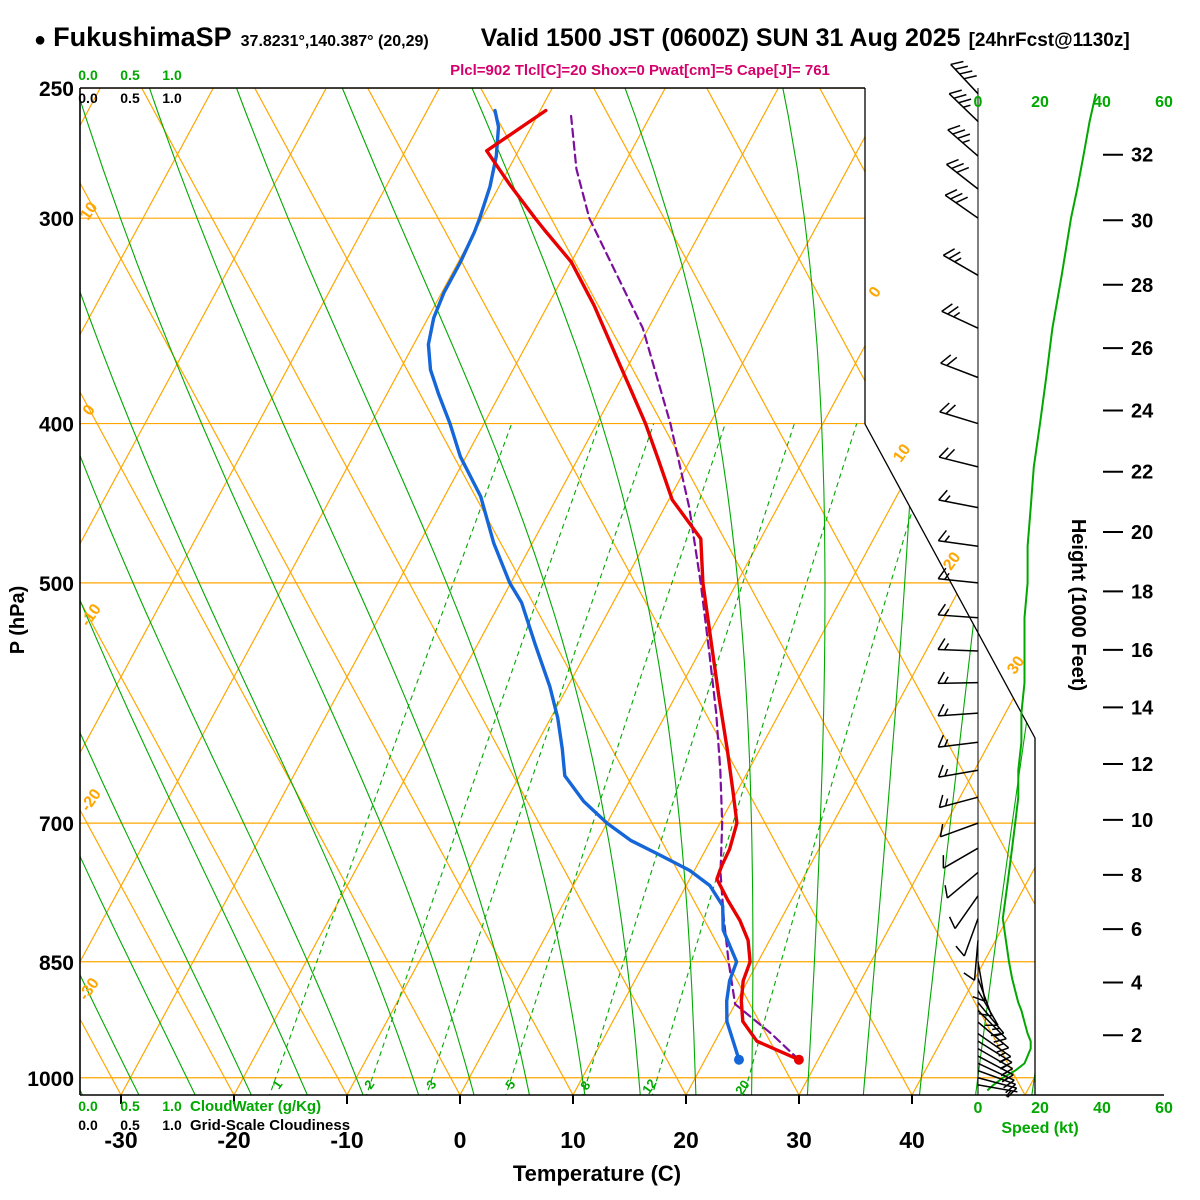 This screenshot has width=1200, height=1200. What do you see at coordinates (56, 963) in the screenshot?
I see `svg-text: 850` at bounding box center [56, 963].